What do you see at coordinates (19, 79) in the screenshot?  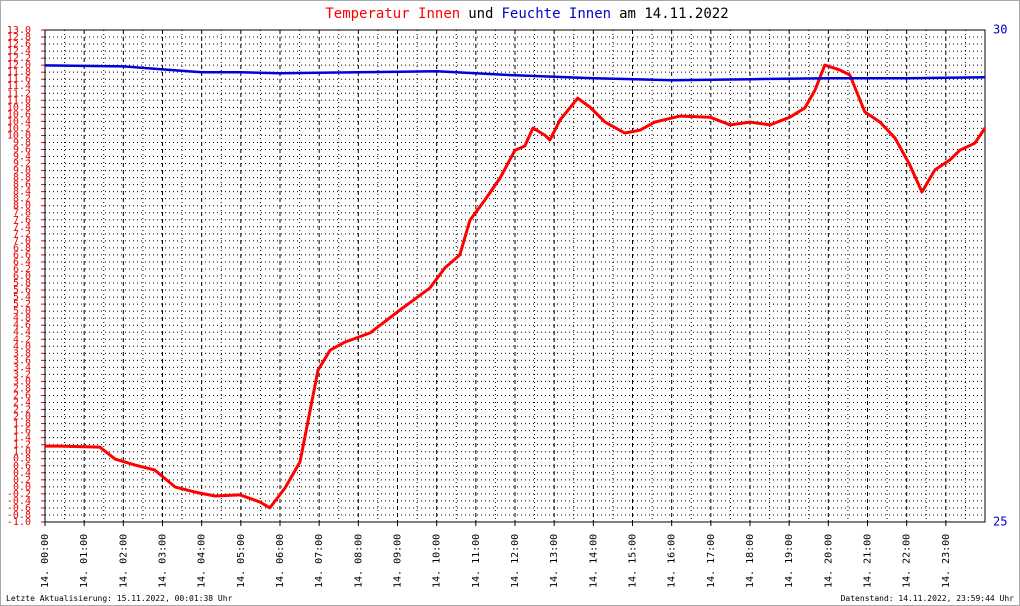 I see `y-tick-label: 11.6` at bounding box center [19, 79].